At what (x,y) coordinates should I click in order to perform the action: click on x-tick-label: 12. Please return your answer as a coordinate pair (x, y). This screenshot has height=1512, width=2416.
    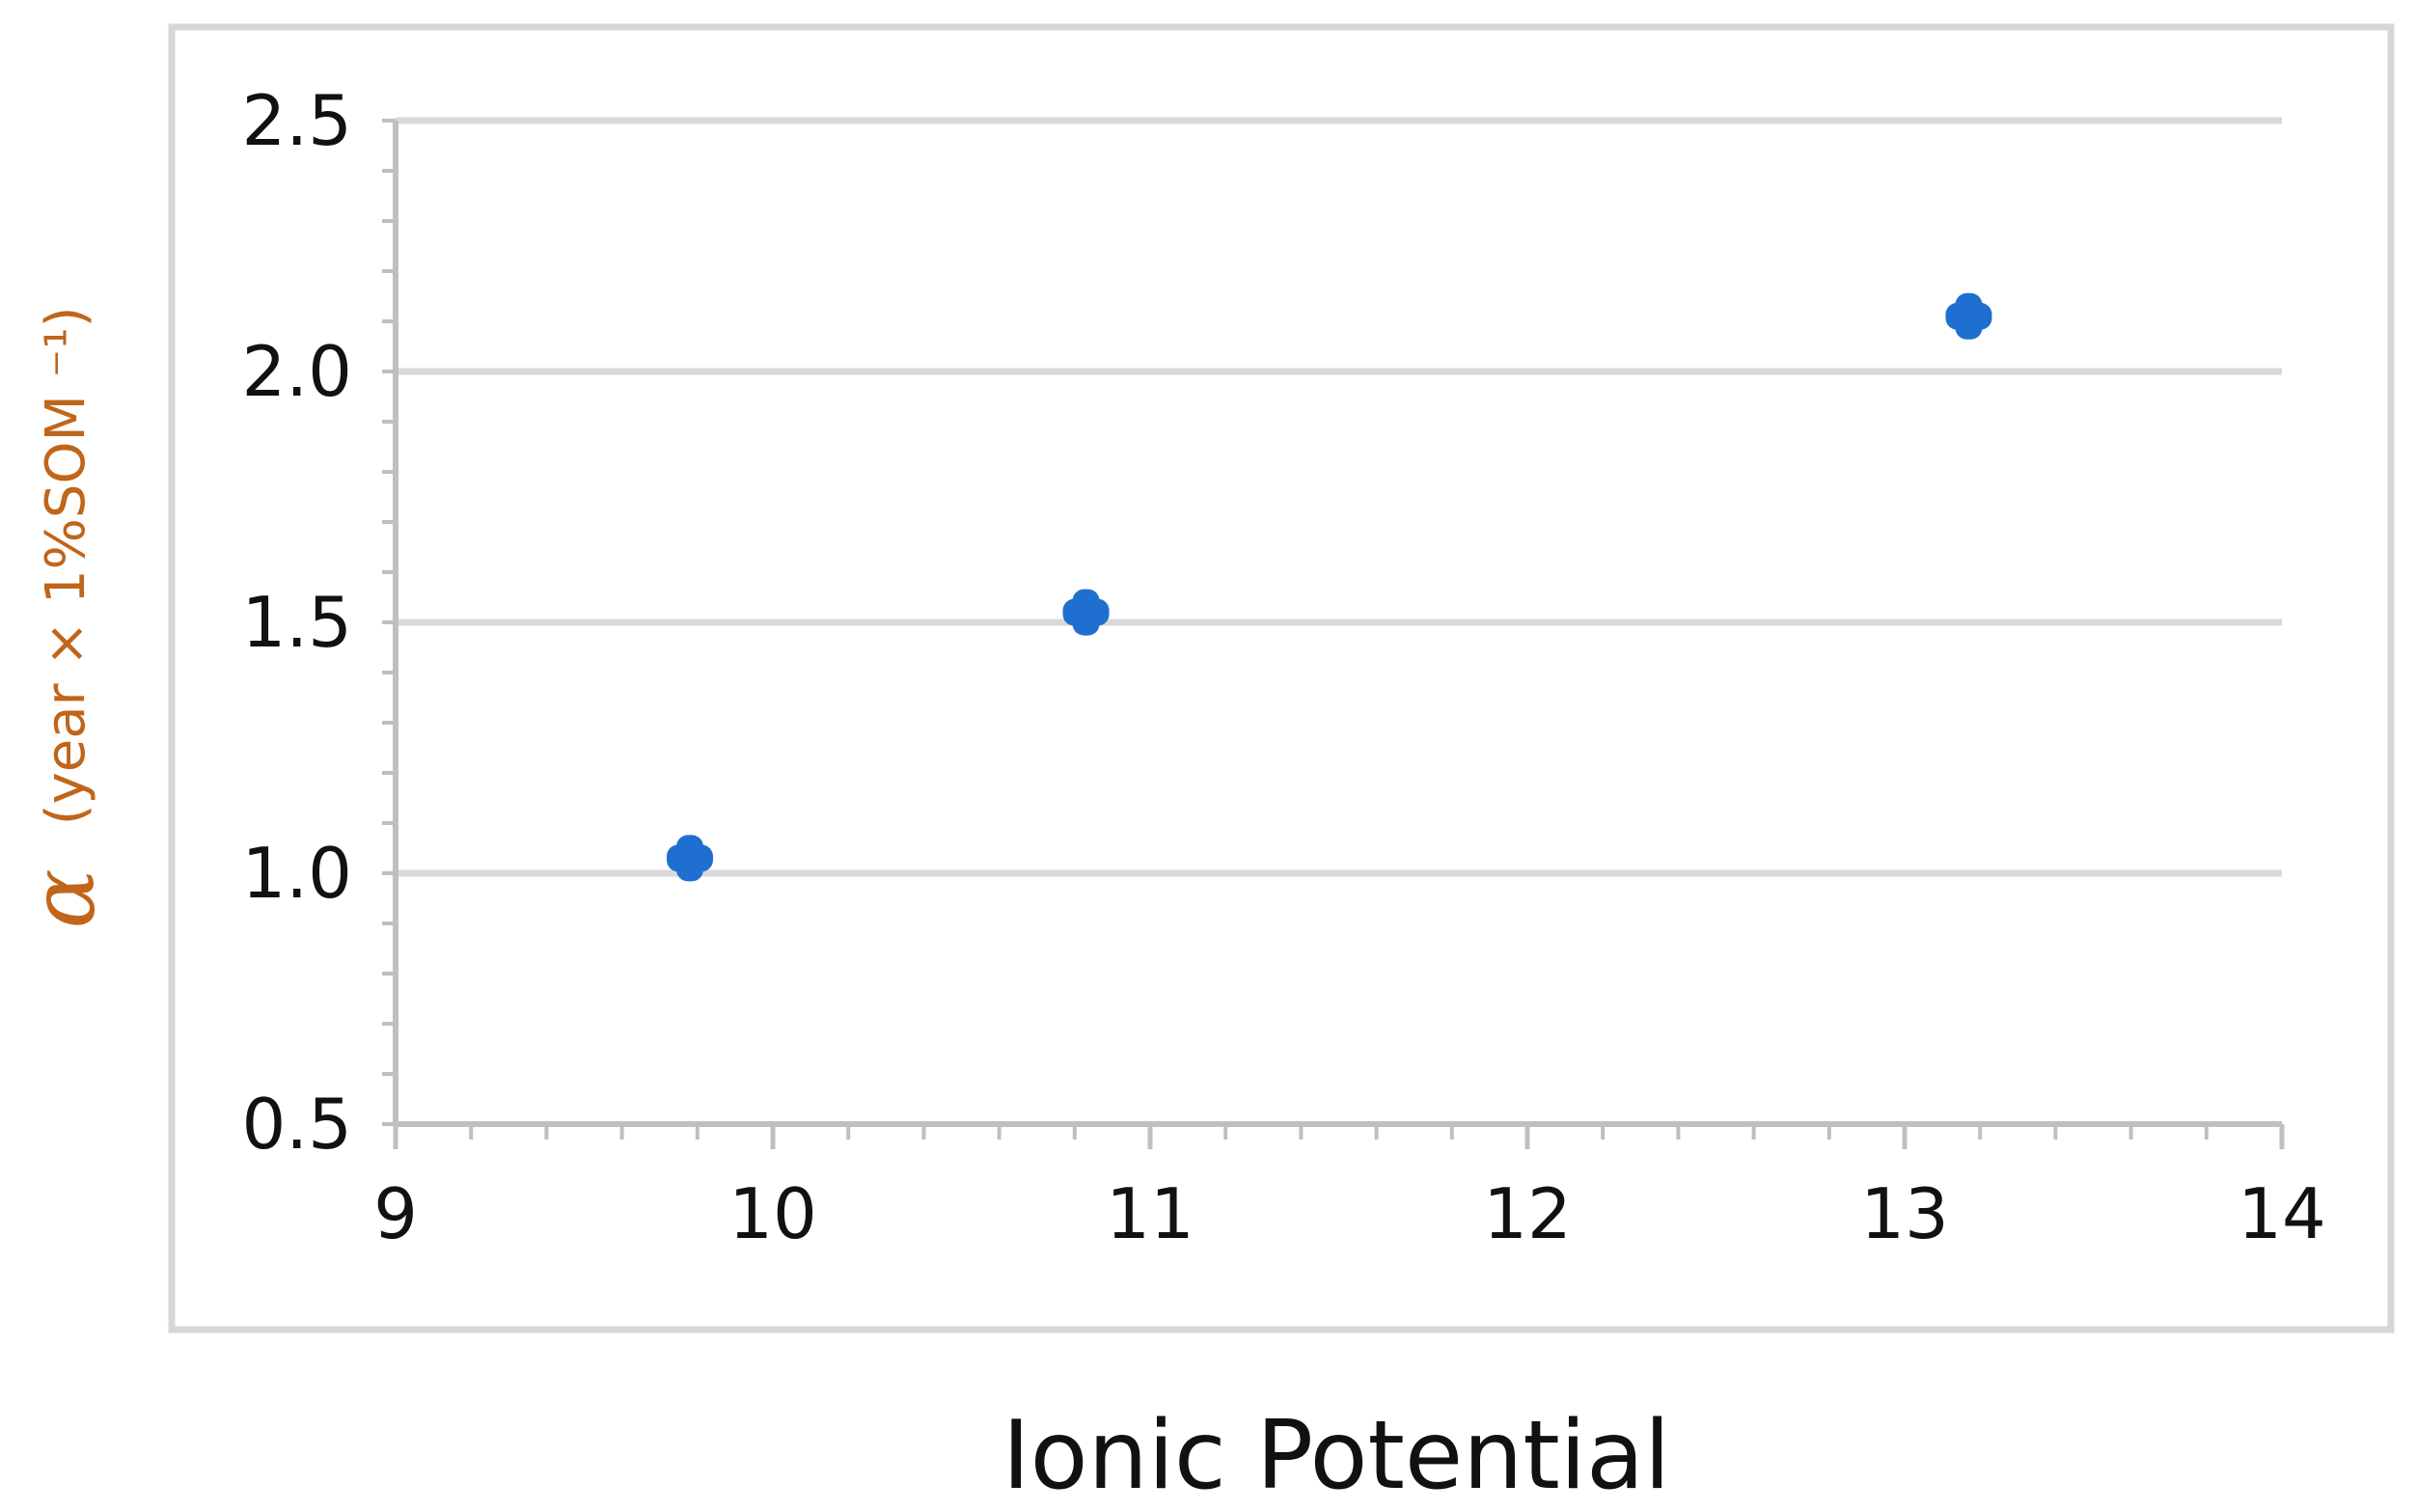
    Looking at the image, I should click on (1527, 1213).